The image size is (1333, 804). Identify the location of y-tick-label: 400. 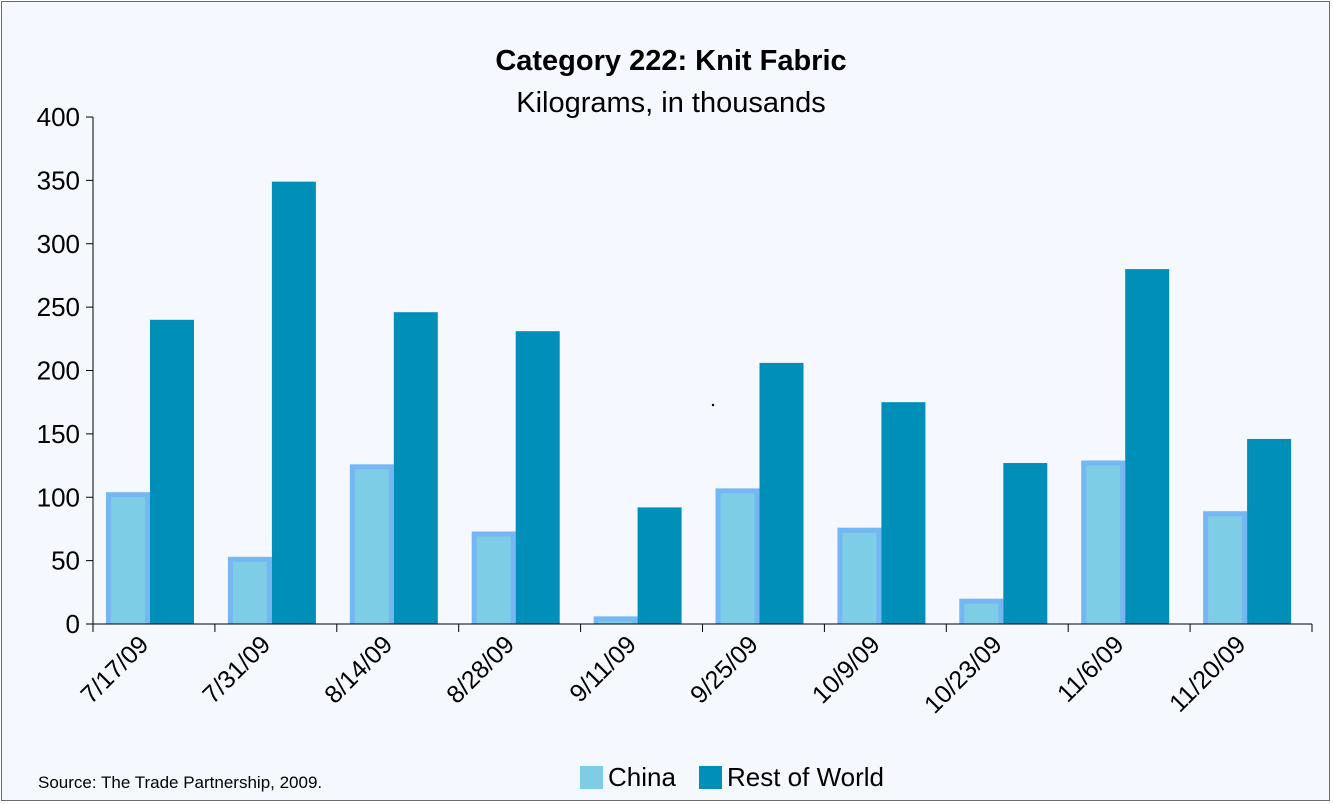
(58, 117).